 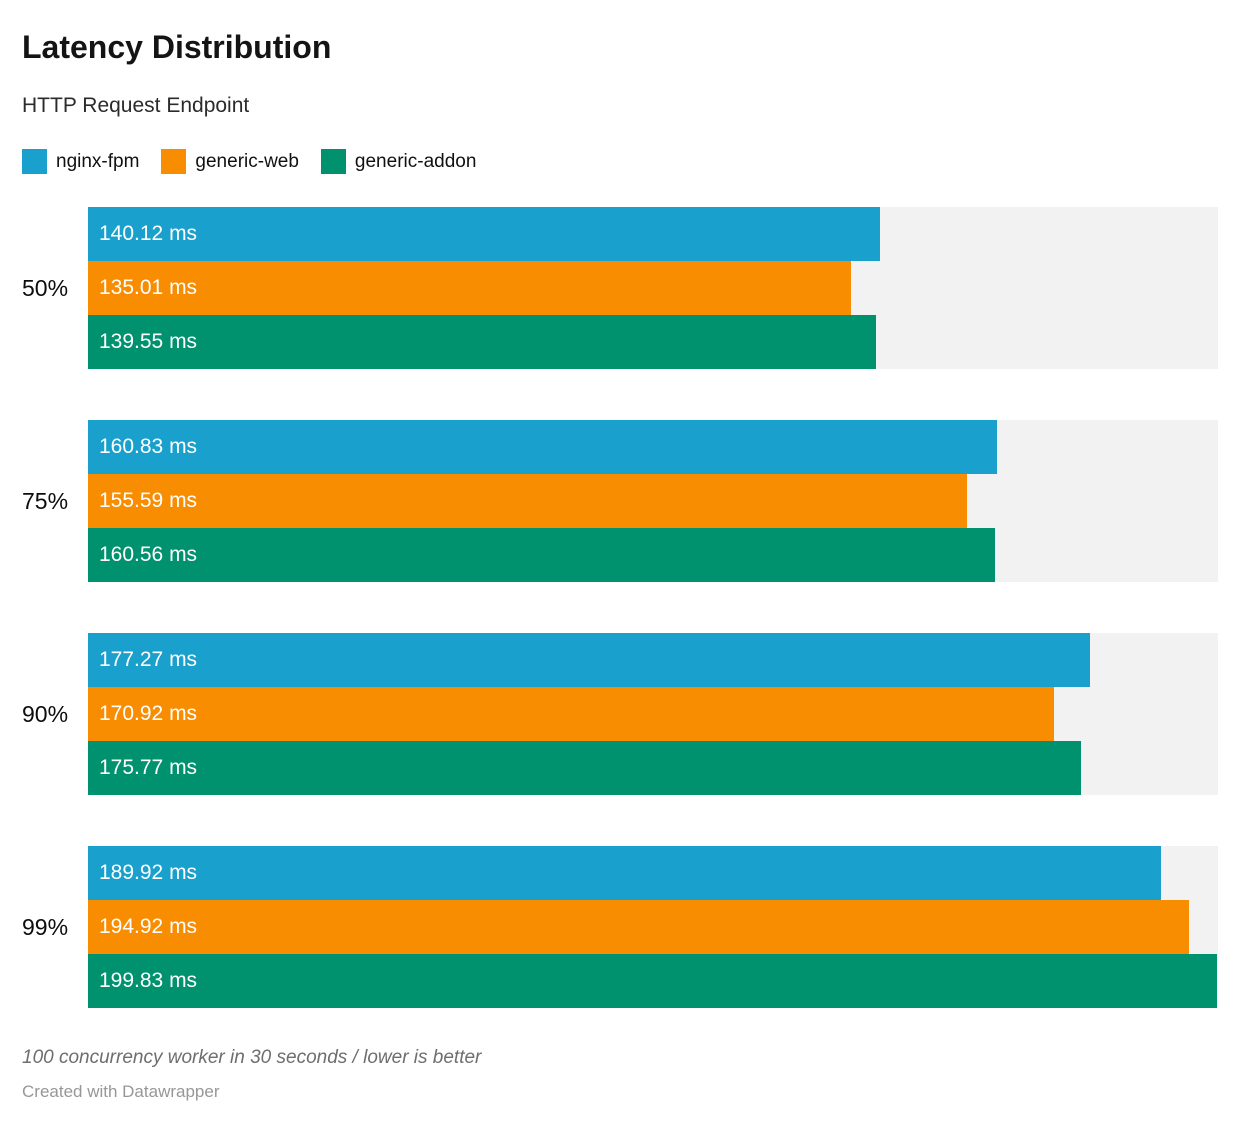 I want to click on bar-row: 199.83 ms, so click(x=653, y=981).